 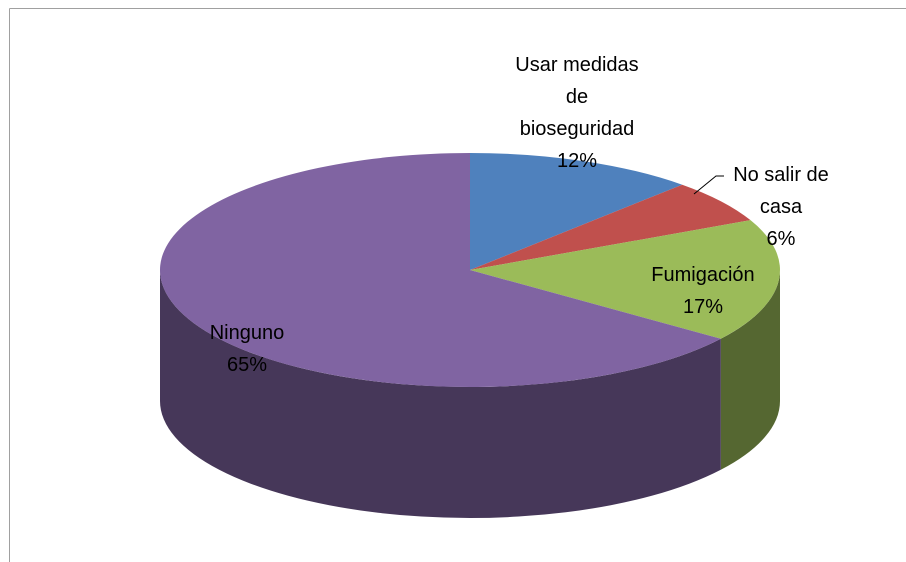 What do you see at coordinates (750, 370) in the screenshot?
I see `pie-side` at bounding box center [750, 370].